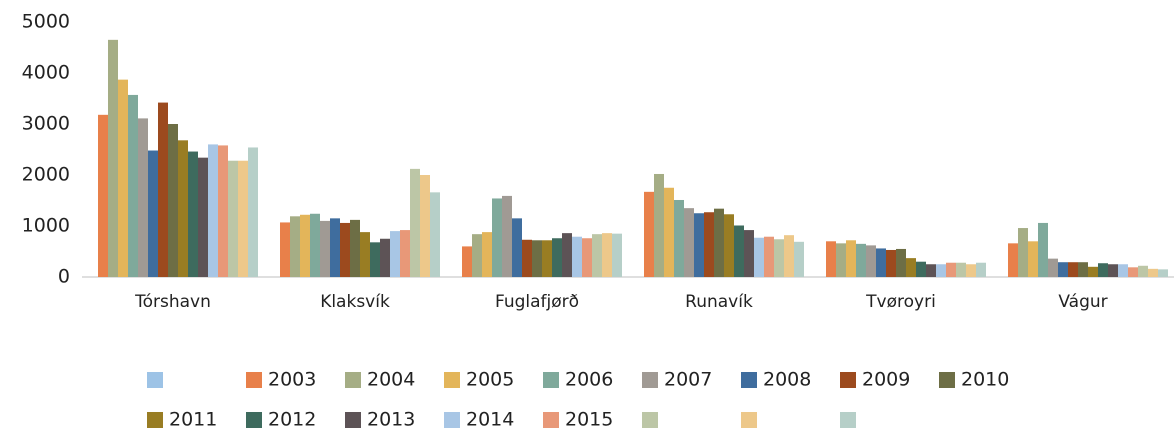 The height and width of the screenshot is (430, 1174). I want to click on legend-label: 2013, so click(391, 419).